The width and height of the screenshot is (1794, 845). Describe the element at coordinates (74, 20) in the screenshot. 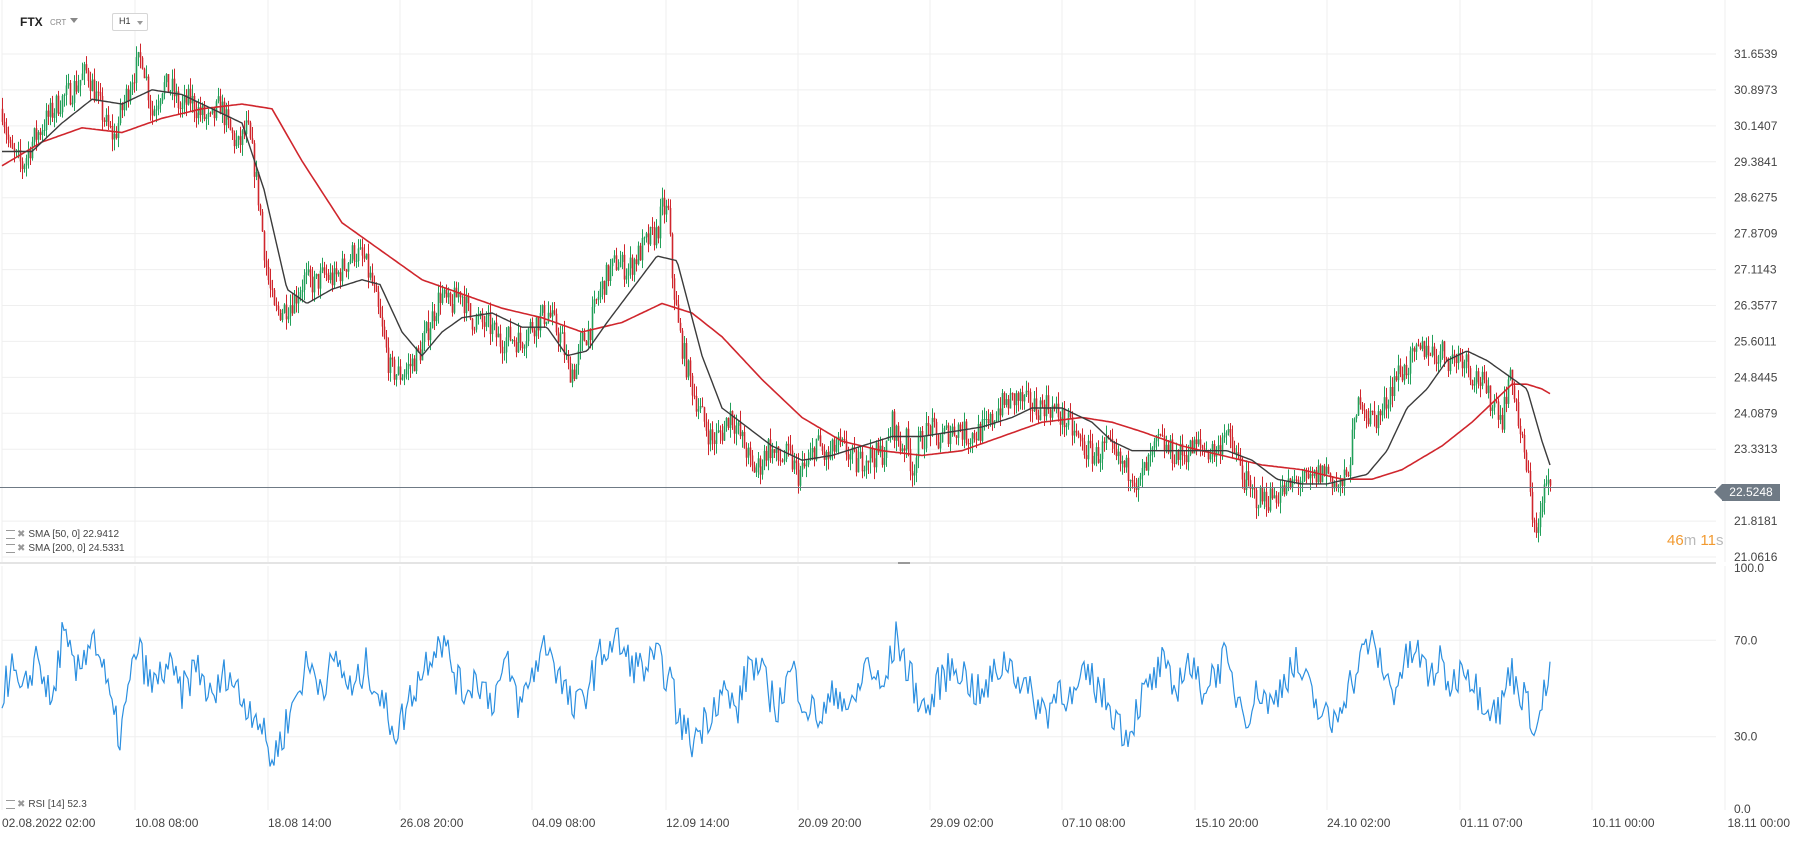

I see `symbol-dropdown-icon` at that location.